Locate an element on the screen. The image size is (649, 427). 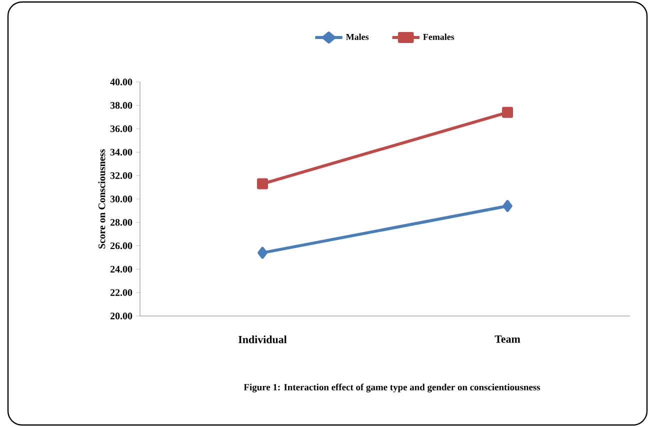
y-tick-label: 40.00 is located at coordinates (121, 82).